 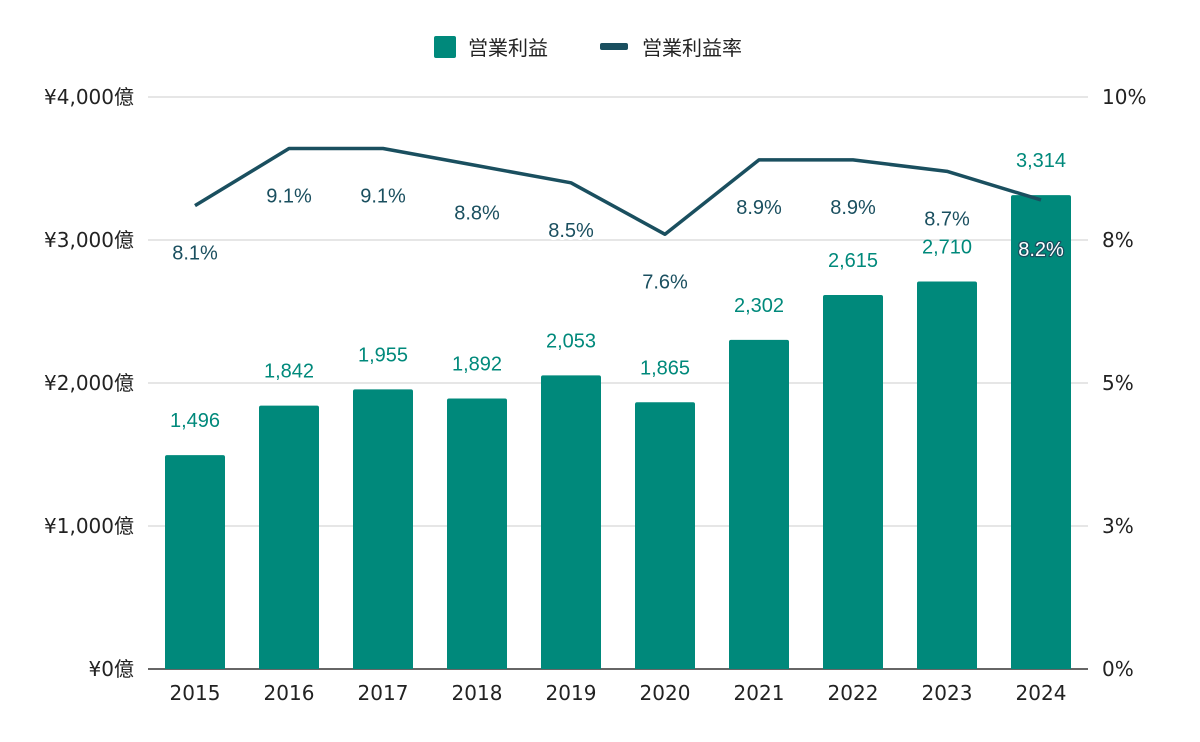 I want to click on left-tick-label: ¥1,000億, so click(x=89, y=526).